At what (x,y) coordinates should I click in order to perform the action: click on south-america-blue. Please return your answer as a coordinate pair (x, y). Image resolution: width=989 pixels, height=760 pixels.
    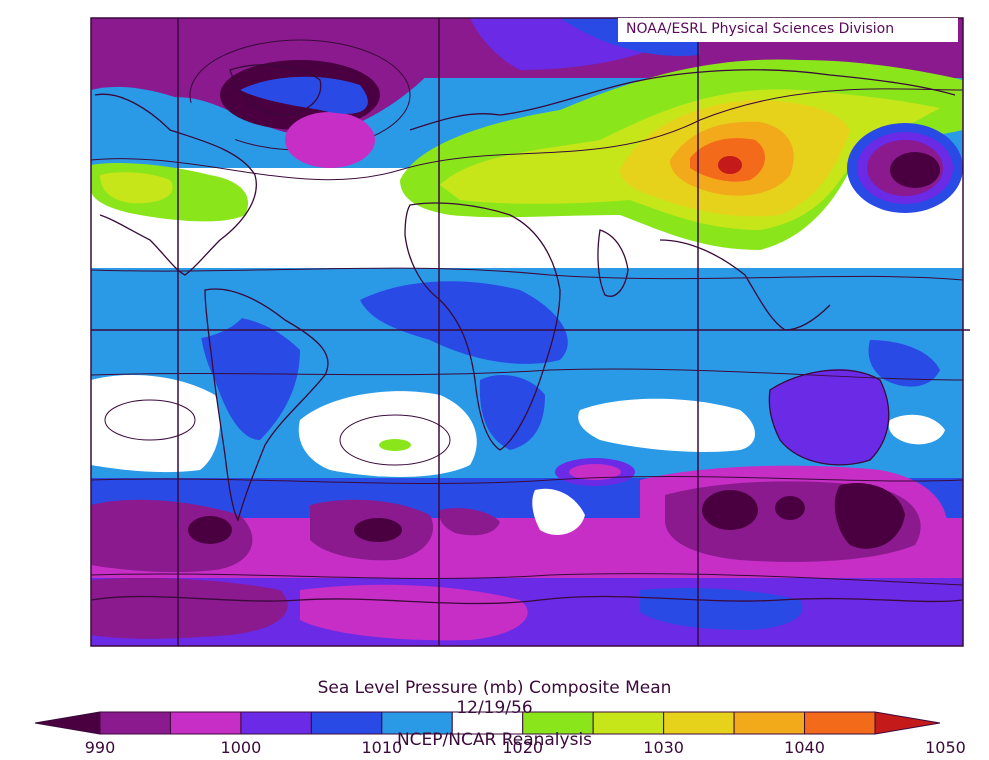
    Looking at the image, I should click on (250, 378).